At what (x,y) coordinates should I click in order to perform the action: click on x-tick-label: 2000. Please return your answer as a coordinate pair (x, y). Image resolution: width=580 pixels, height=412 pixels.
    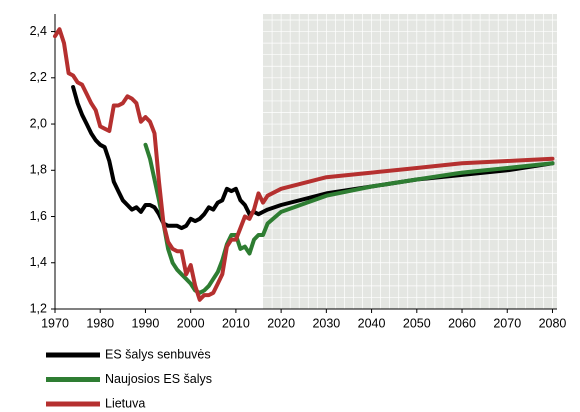
    Looking at the image, I should click on (191, 323).